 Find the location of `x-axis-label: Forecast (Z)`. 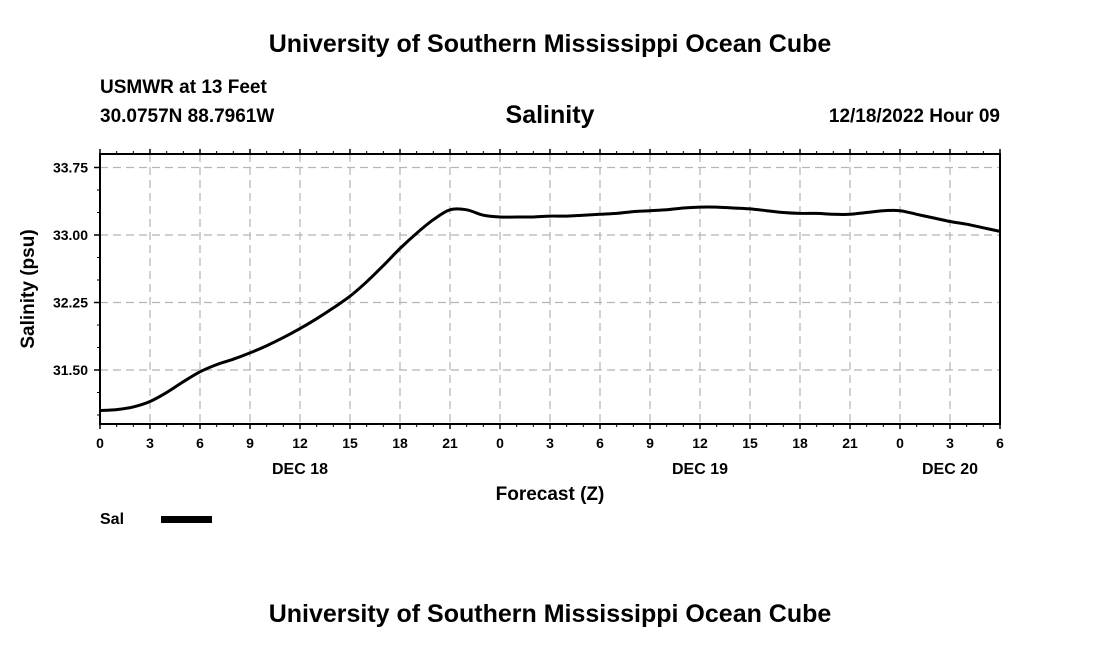

x-axis-label: Forecast (Z) is located at coordinates (550, 494).